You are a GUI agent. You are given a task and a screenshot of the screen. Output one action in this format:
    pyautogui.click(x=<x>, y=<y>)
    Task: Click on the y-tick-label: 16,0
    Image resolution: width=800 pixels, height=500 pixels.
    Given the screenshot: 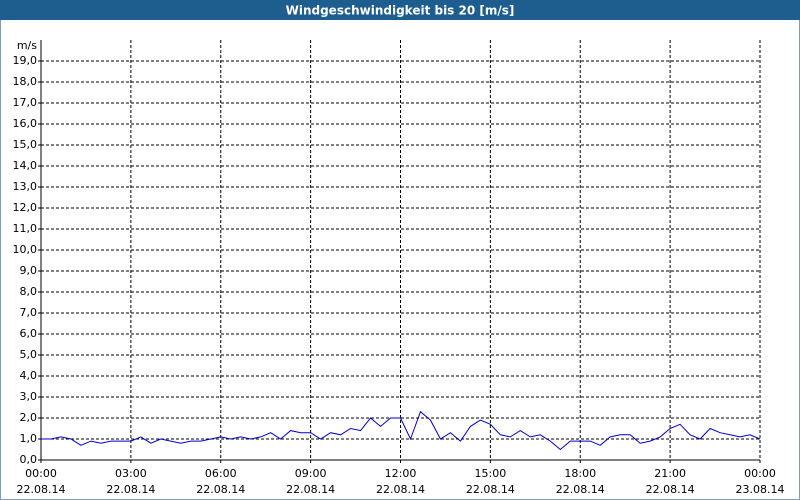 What is the action you would take?
    pyautogui.click(x=25, y=123)
    